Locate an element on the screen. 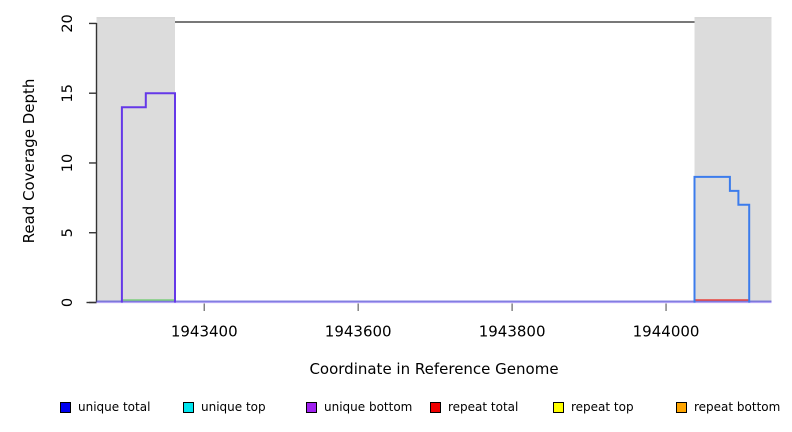 The height and width of the screenshot is (432, 792). x-axis-title: Coordinate in Reference Genome is located at coordinates (434, 369).